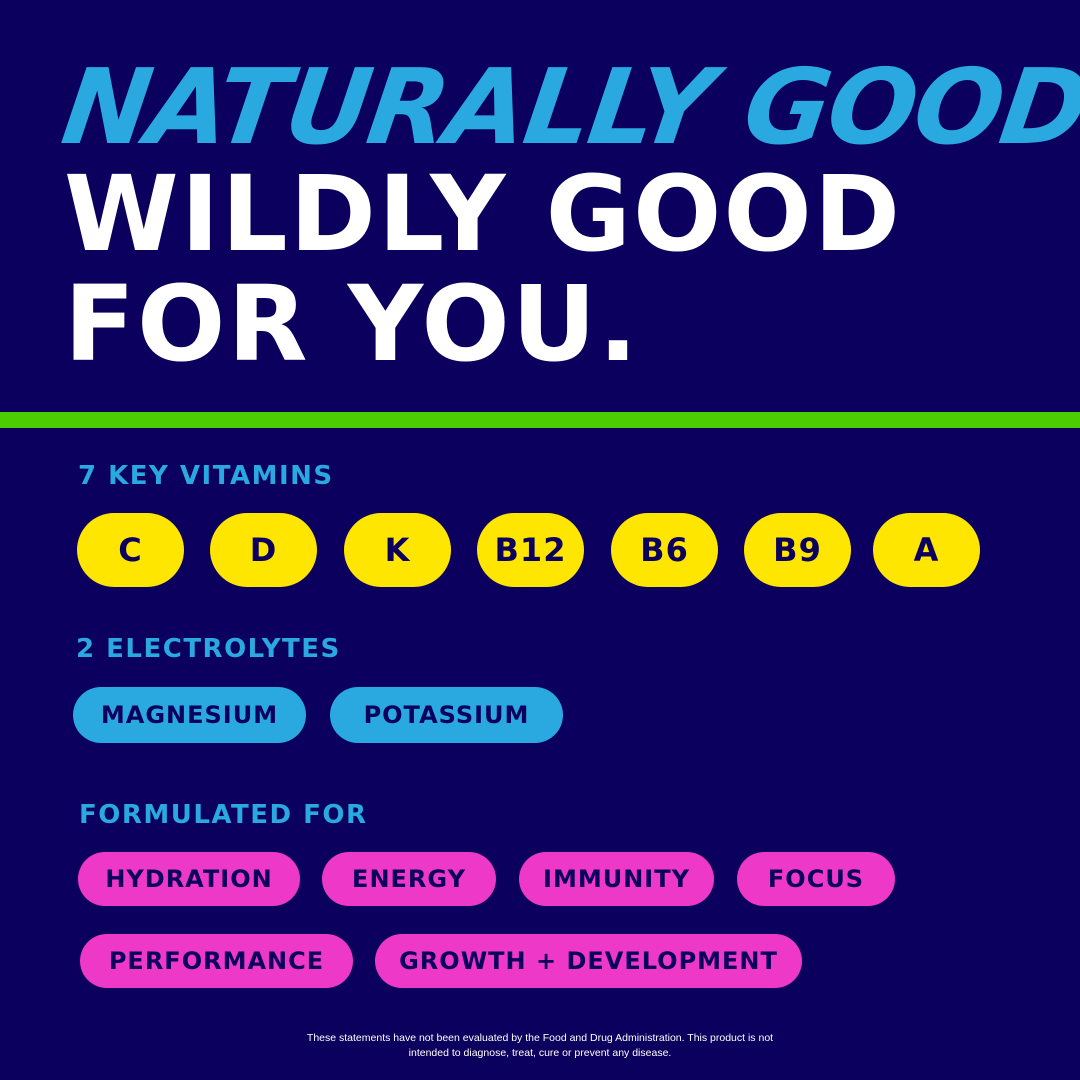 The height and width of the screenshot is (1080, 1080). I want to click on benefit-pill: IMMUNITY, so click(616, 879).